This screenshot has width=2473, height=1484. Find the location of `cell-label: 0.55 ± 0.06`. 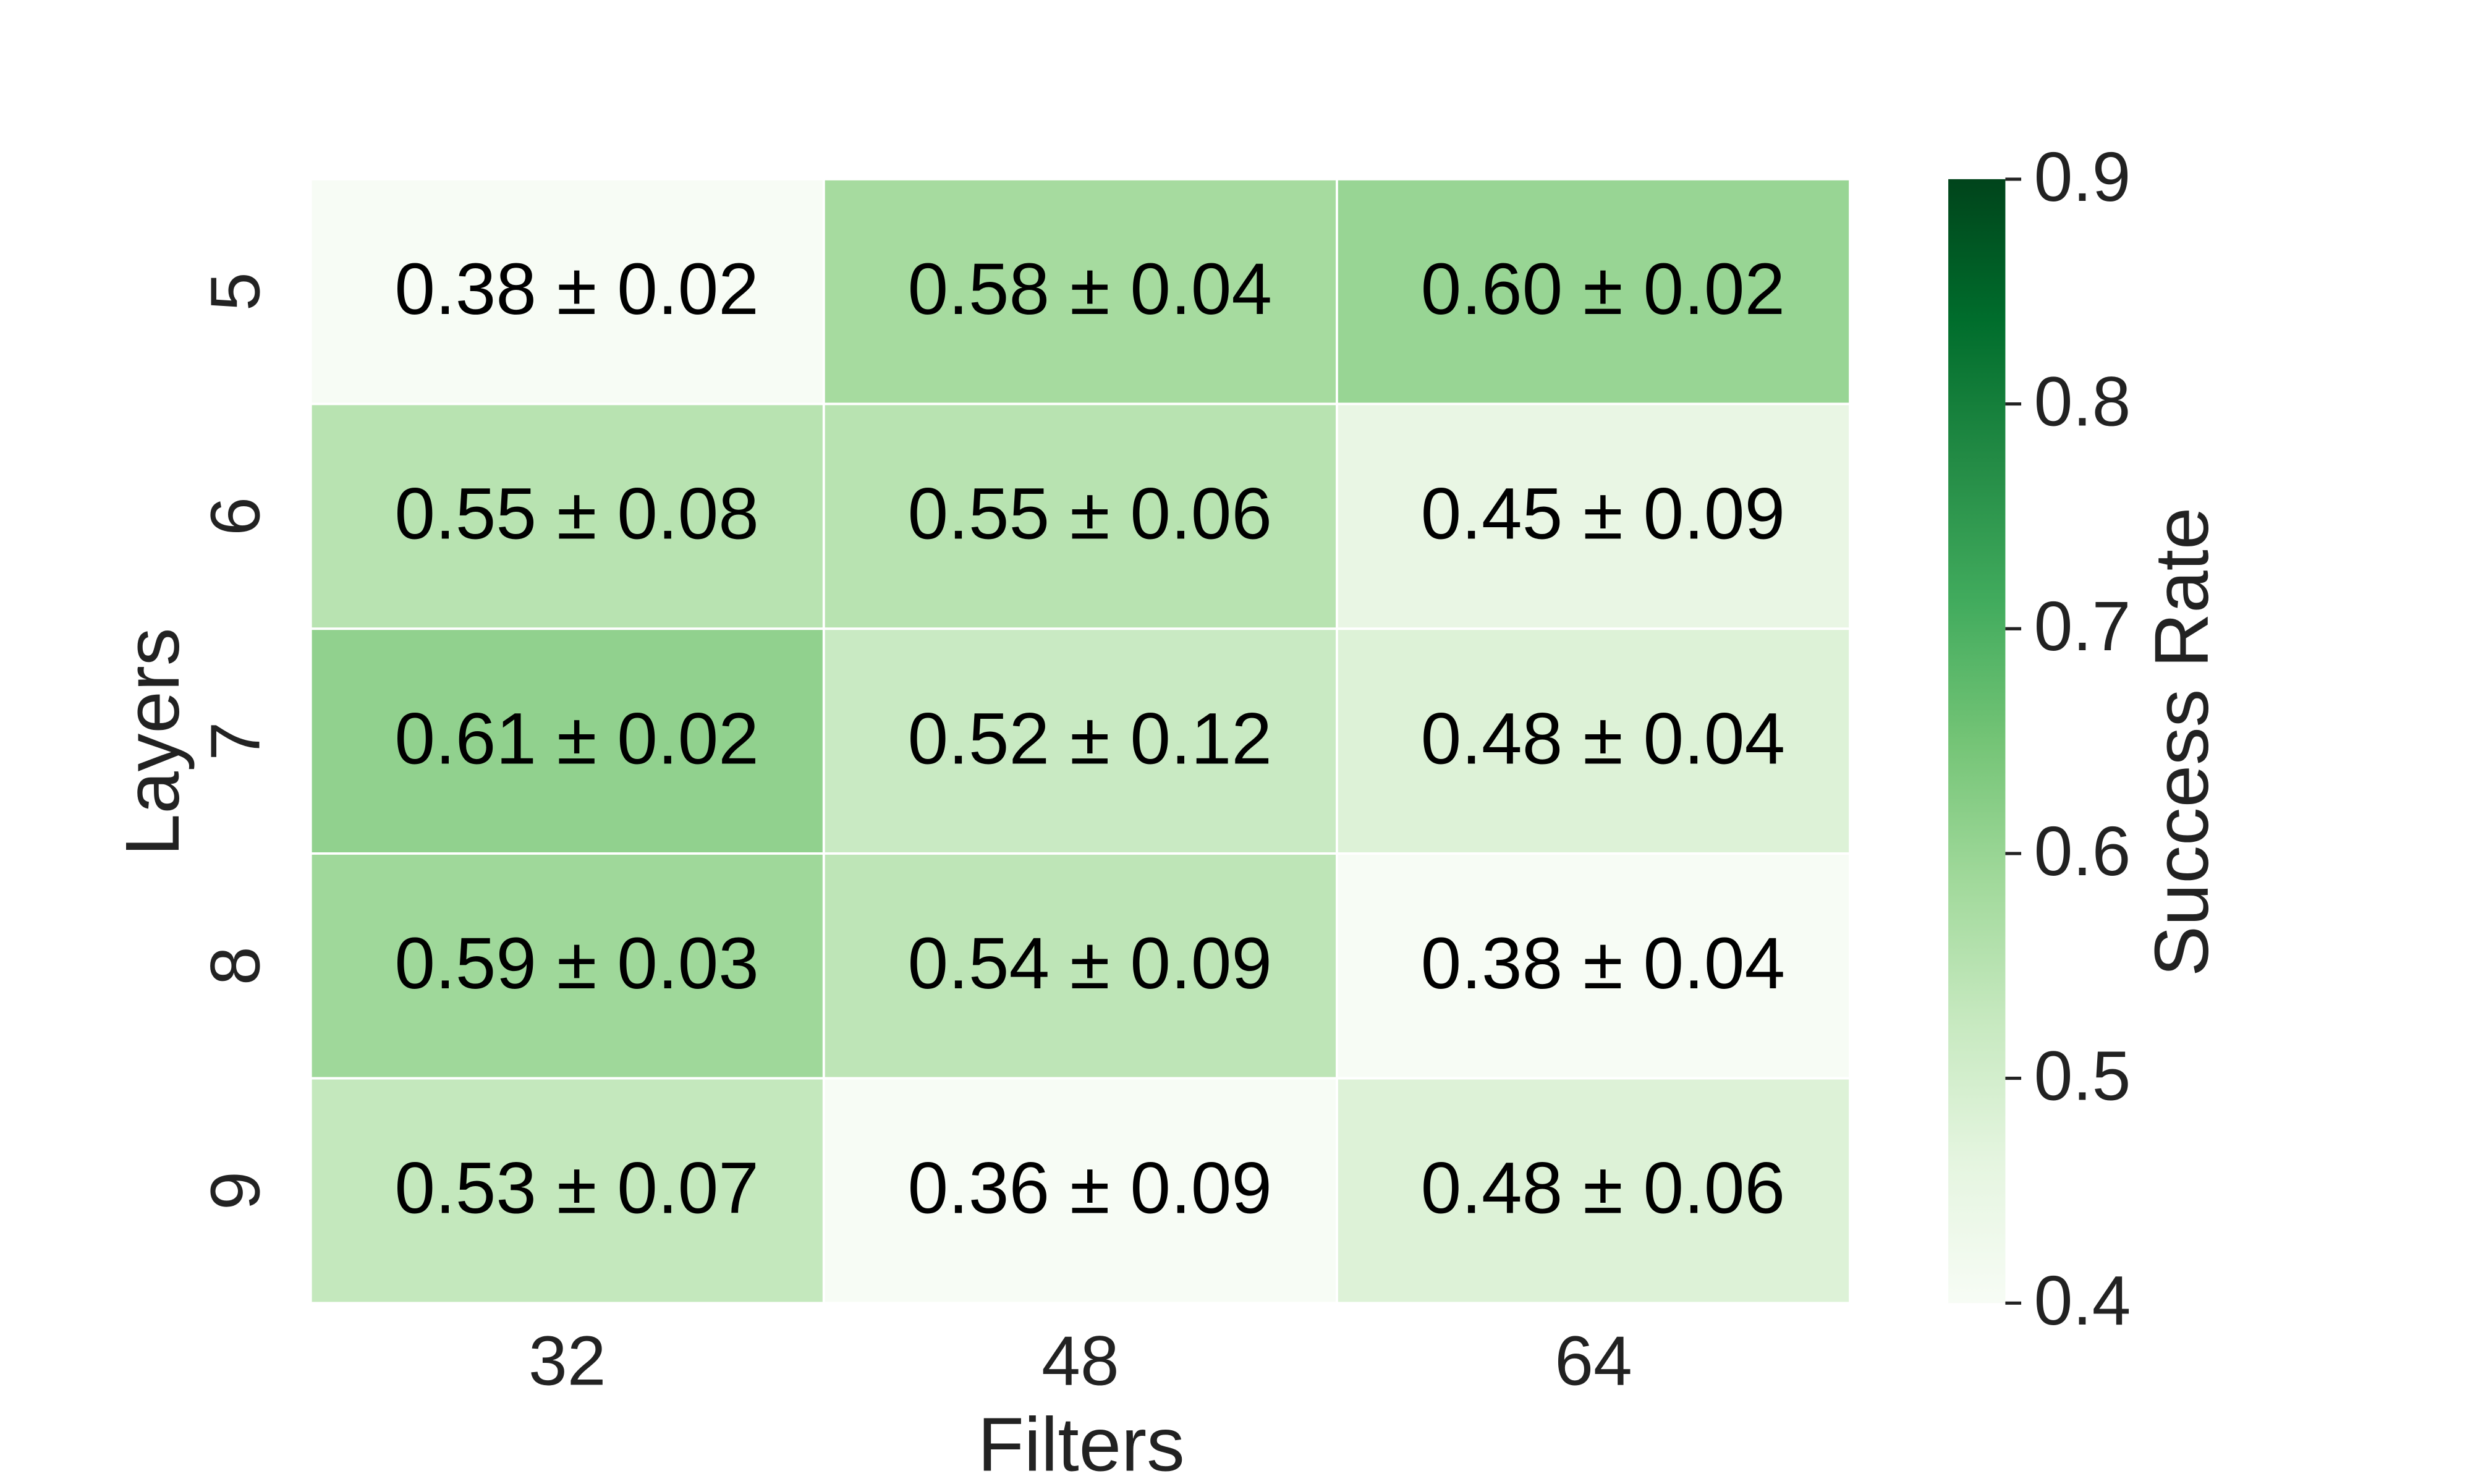

cell-label: 0.55 ± 0.06 is located at coordinates (1090, 513).